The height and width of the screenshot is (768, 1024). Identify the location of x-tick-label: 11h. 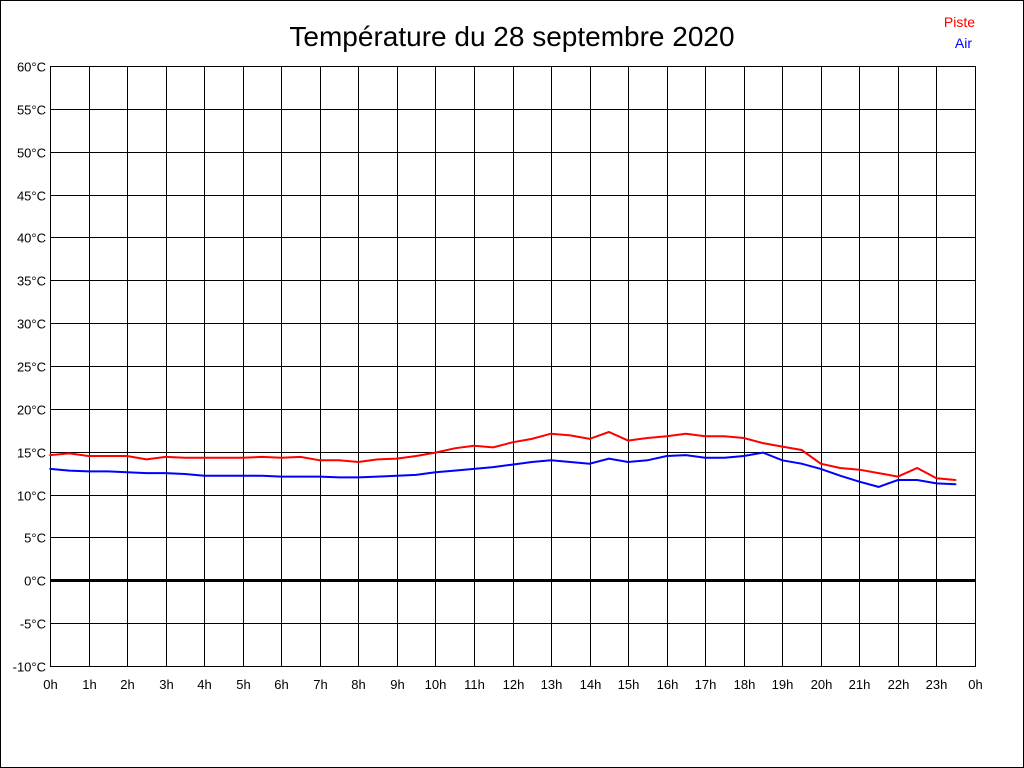
(474, 684).